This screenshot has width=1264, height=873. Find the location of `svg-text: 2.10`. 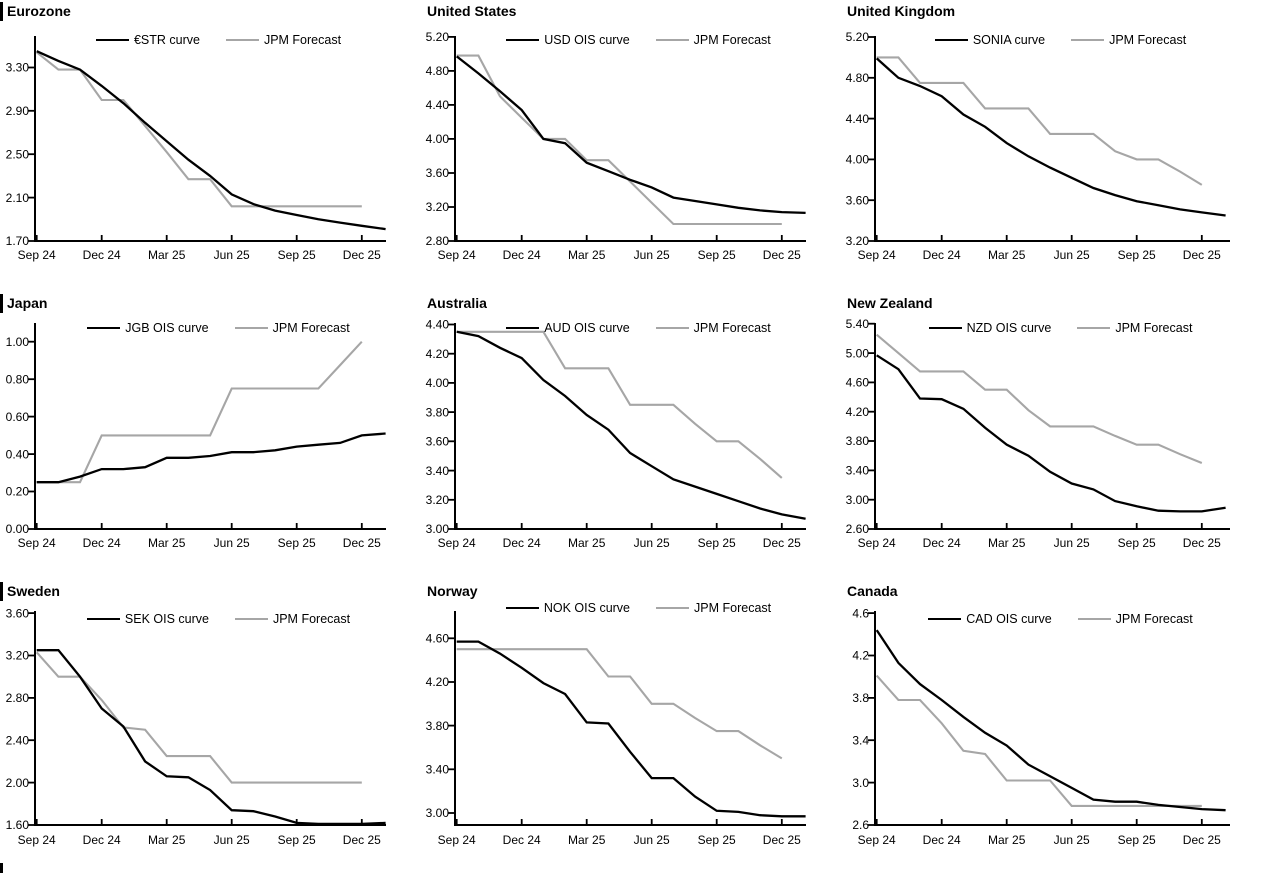

svg-text: 2.10 is located at coordinates (18, 198).